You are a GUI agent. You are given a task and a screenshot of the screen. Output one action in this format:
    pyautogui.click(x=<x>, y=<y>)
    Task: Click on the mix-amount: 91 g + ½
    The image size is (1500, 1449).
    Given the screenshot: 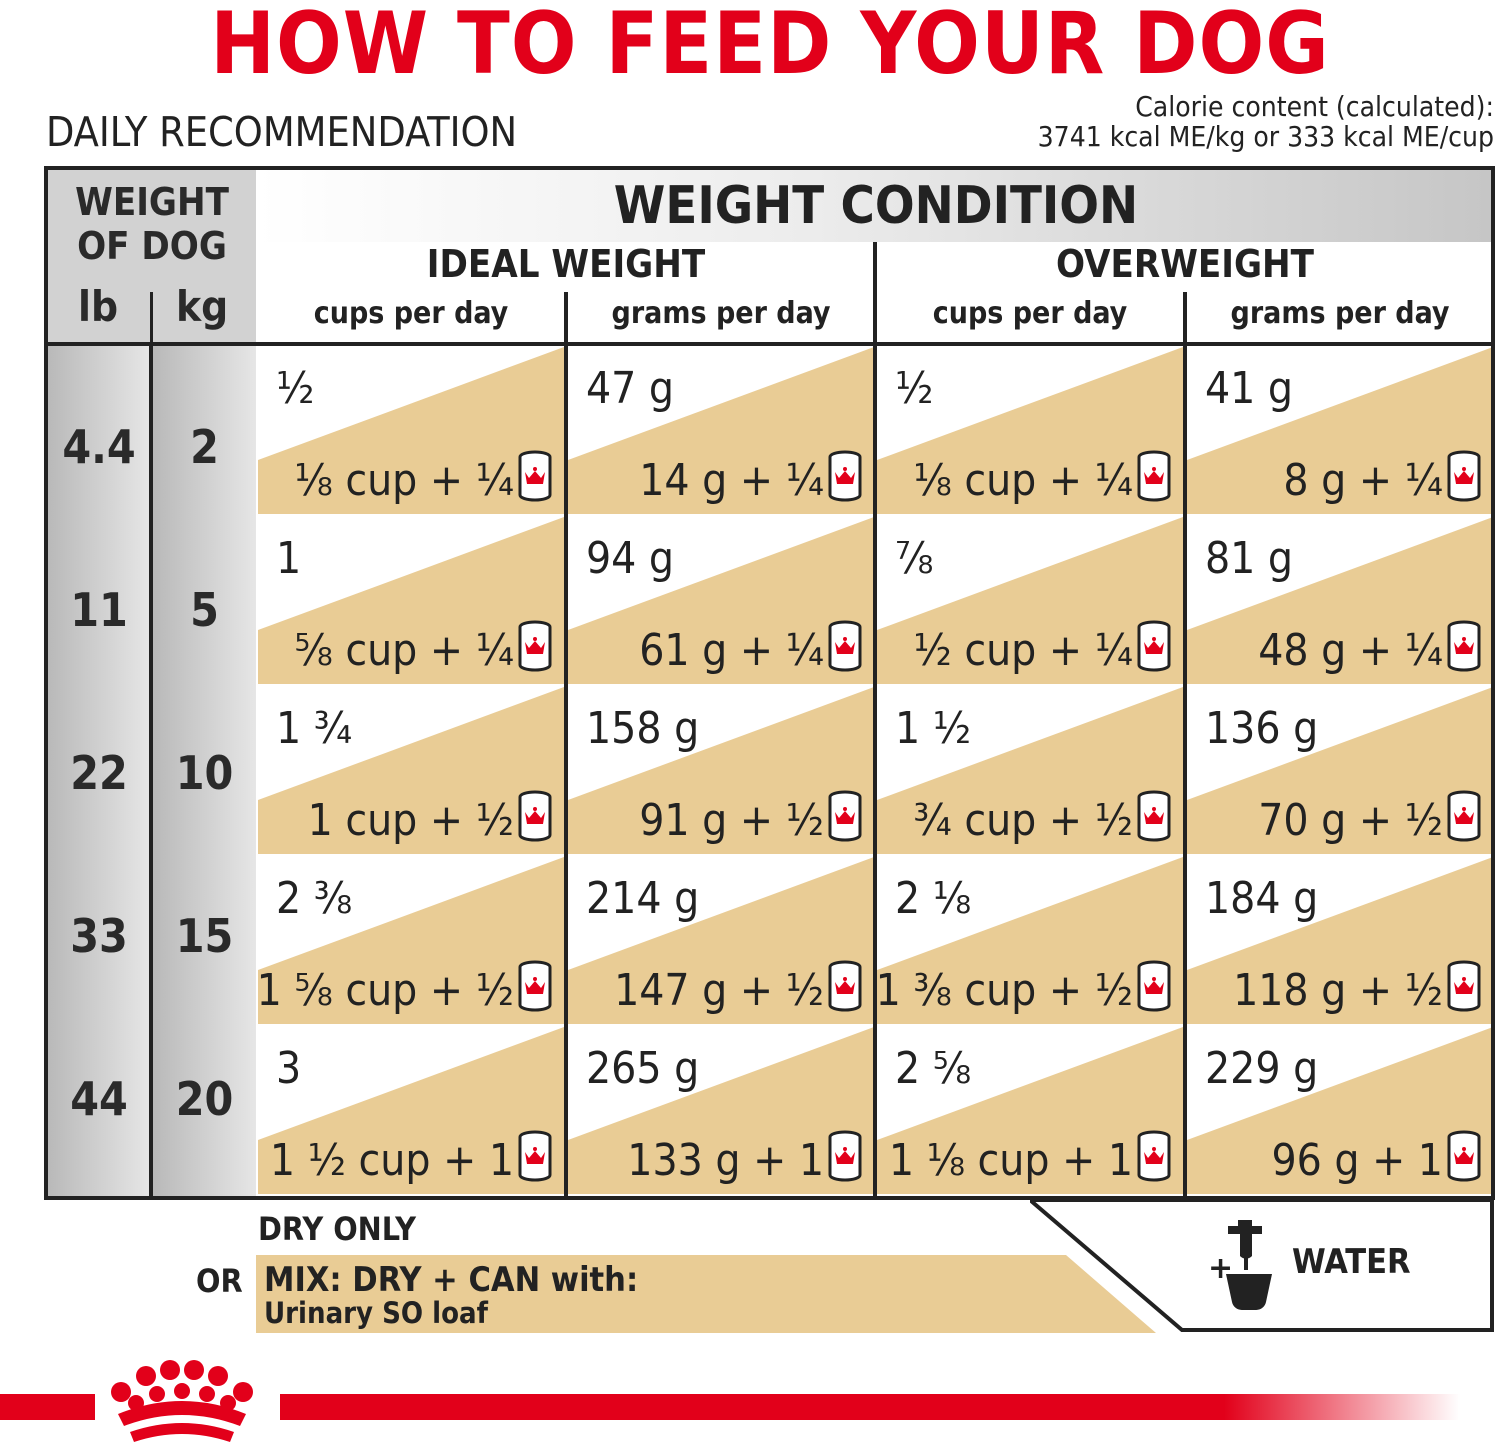 What is the action you would take?
    pyautogui.click(x=731, y=820)
    